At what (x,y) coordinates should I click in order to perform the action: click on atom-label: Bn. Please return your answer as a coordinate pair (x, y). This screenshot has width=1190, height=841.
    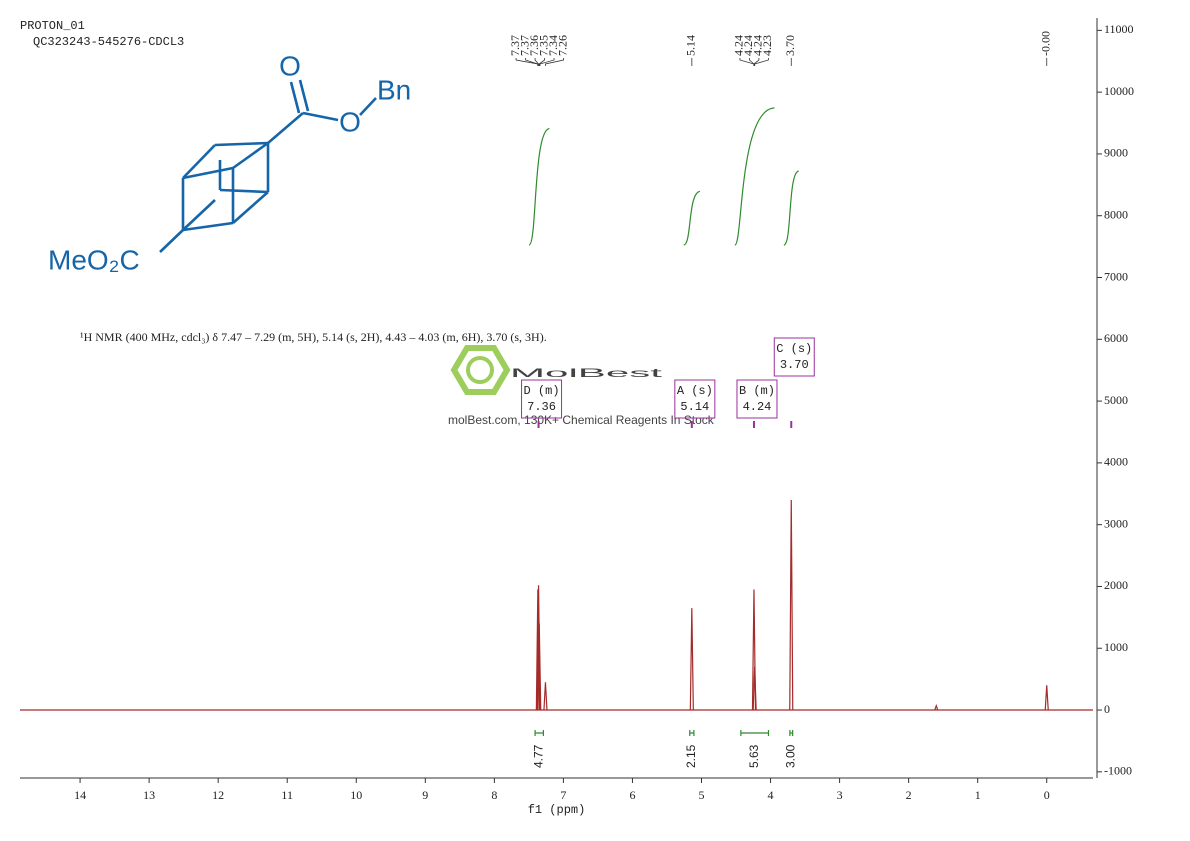
    Looking at the image, I should click on (394, 89).